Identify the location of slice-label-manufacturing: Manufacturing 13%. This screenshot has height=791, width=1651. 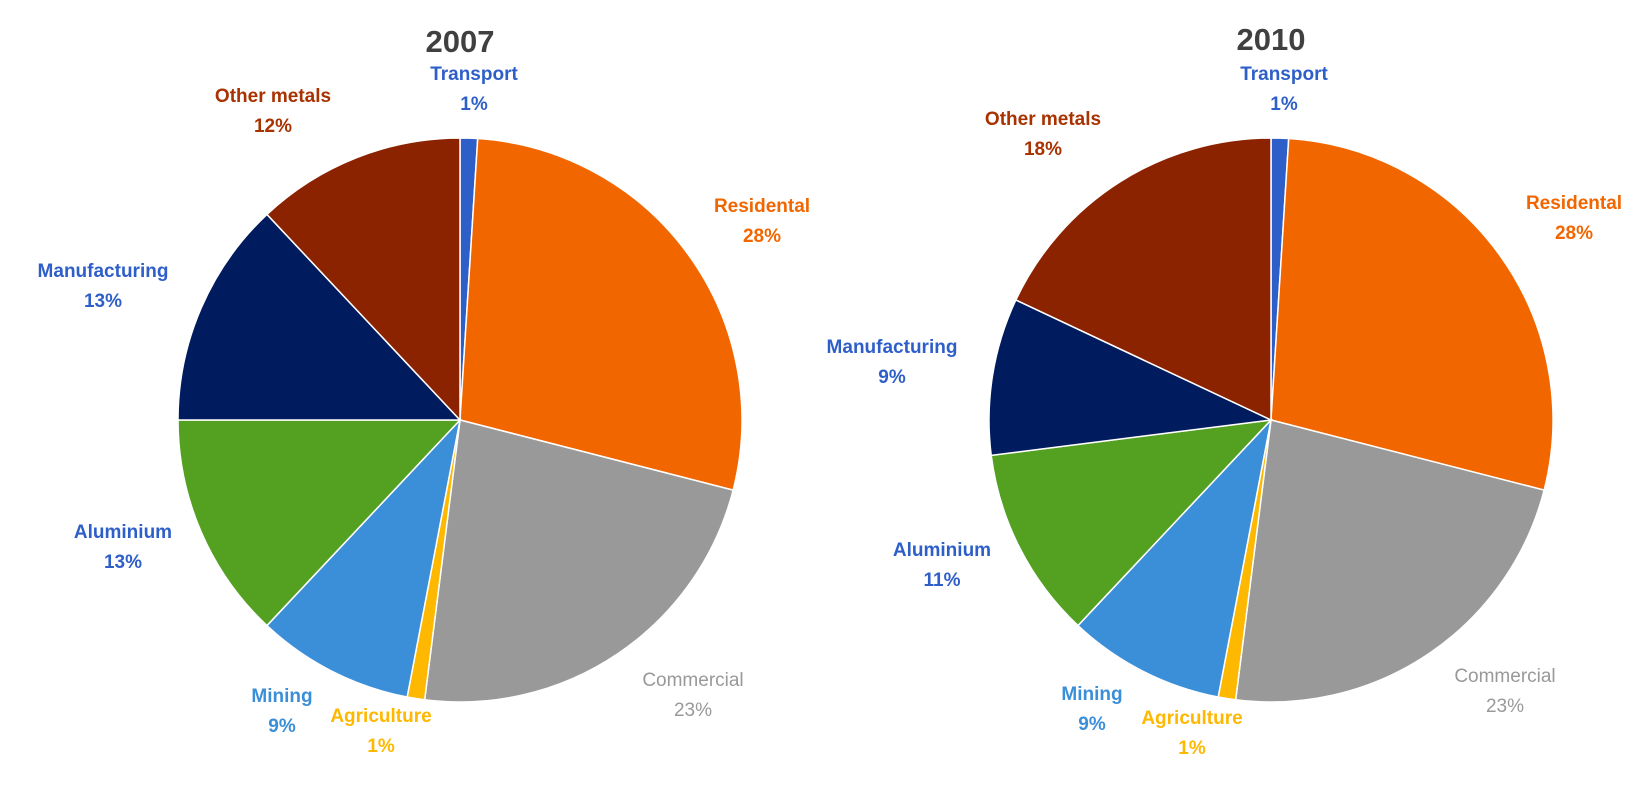
(103, 286).